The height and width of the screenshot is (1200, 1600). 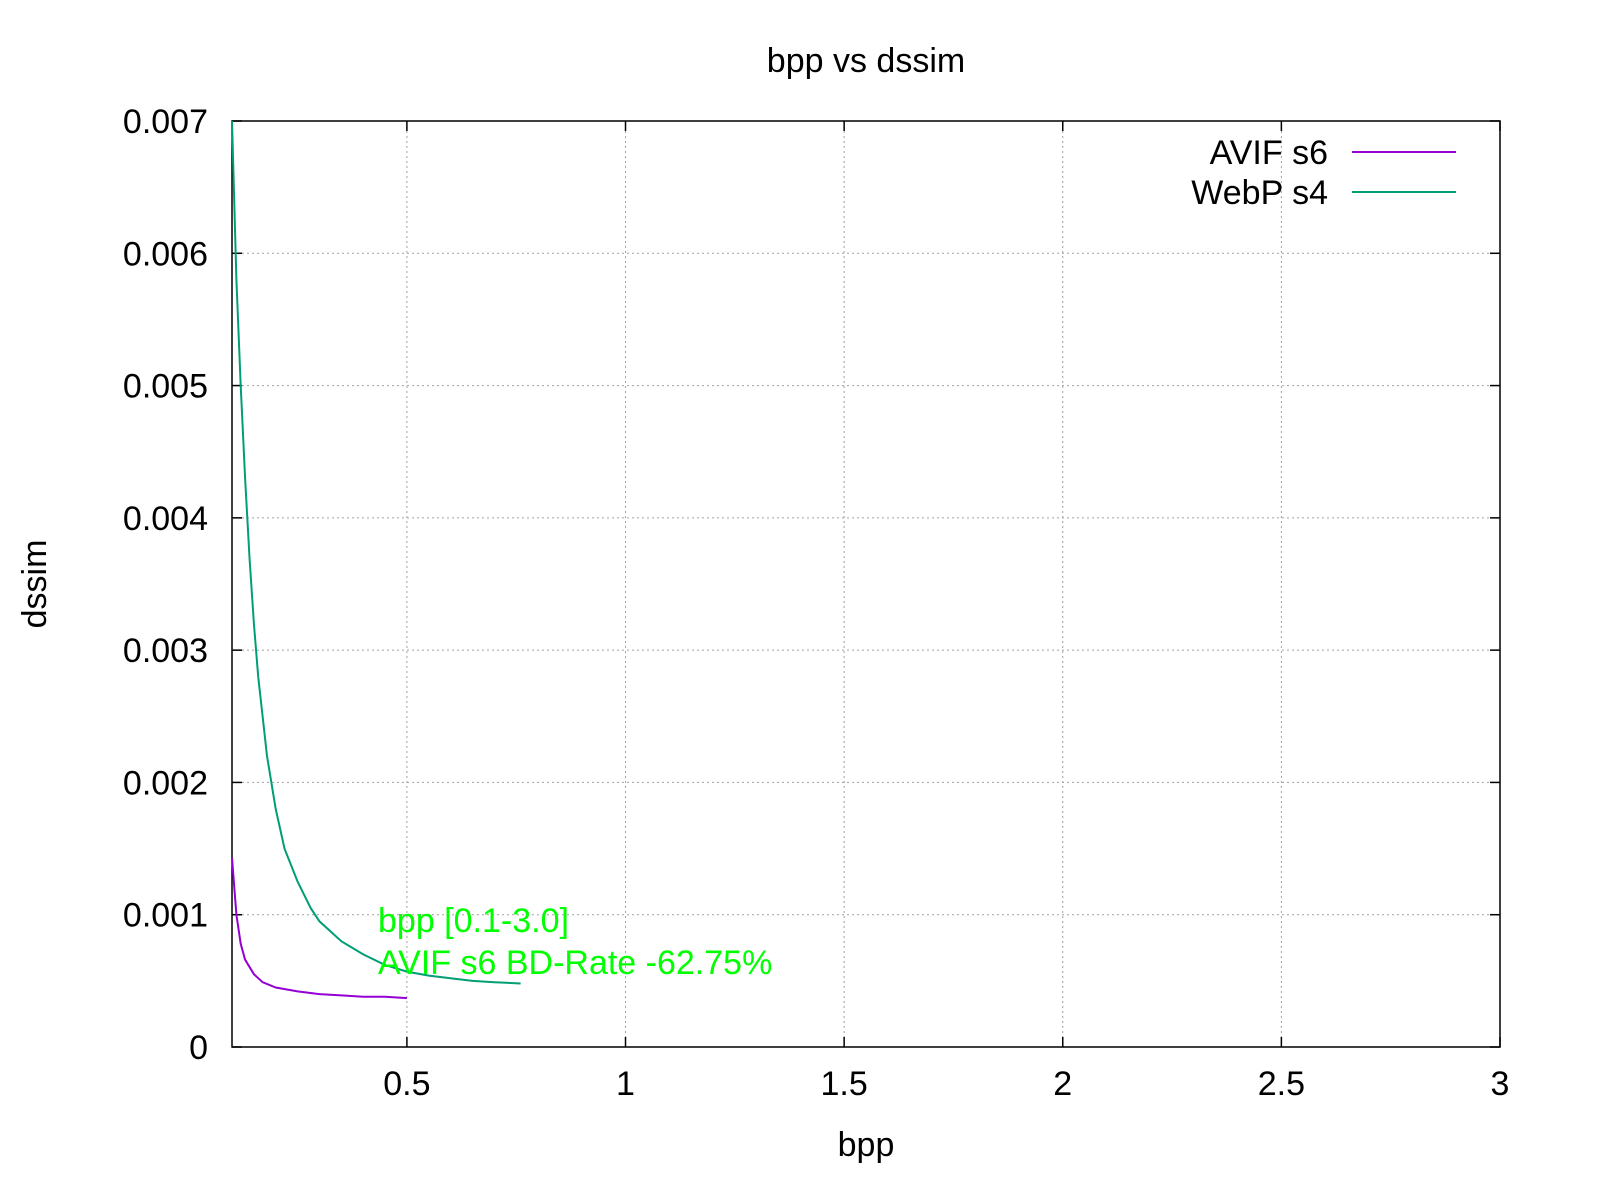 I want to click on annotation-text: AVIF s6 BD-Rate -62.75%, so click(x=575, y=963).